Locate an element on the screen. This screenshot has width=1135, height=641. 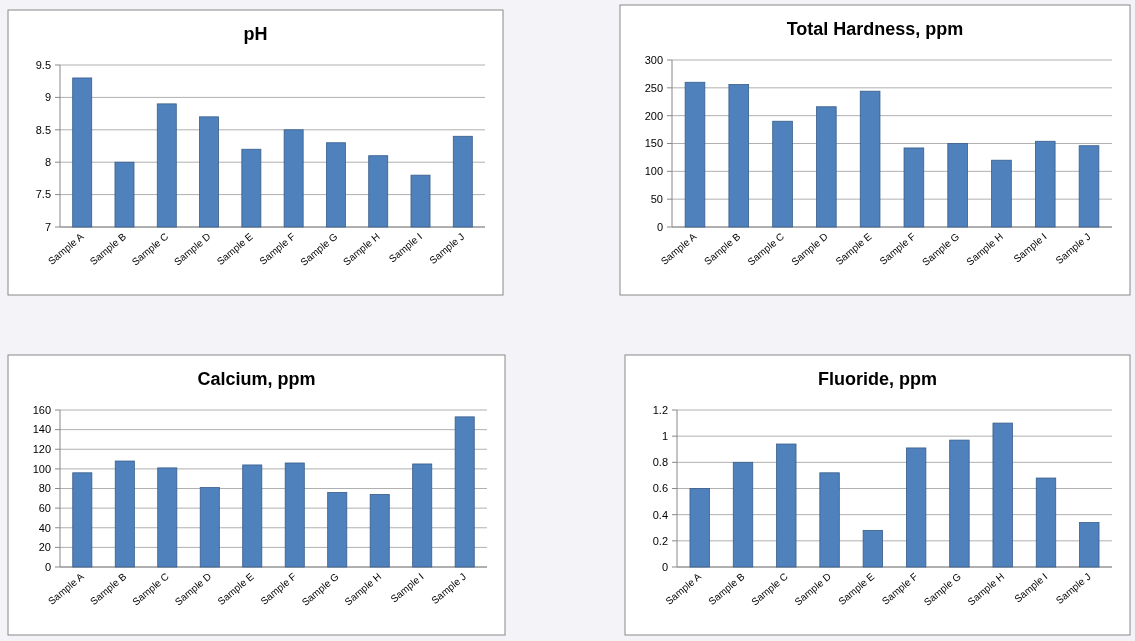
y-tick-label: 9.5 is located at coordinates (43, 64).